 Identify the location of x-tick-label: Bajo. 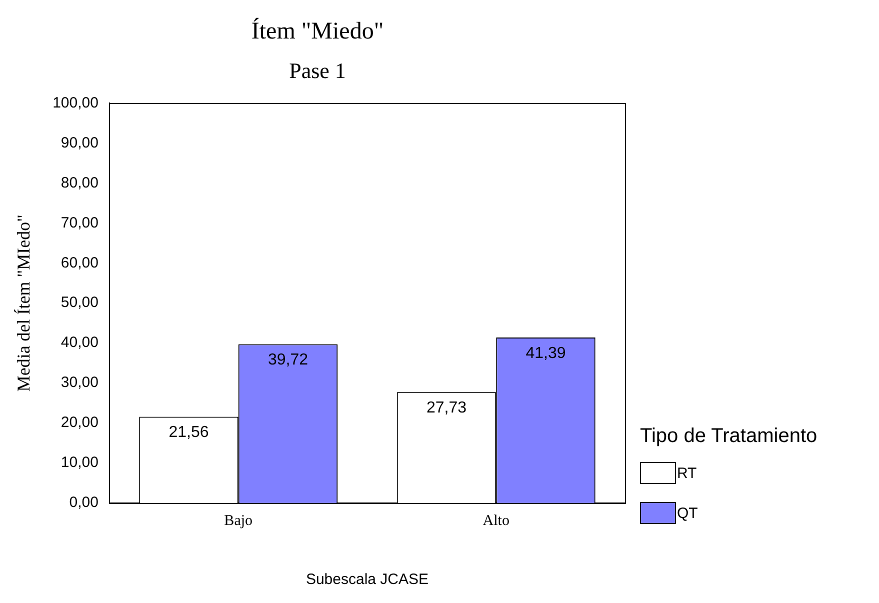
(238, 520).